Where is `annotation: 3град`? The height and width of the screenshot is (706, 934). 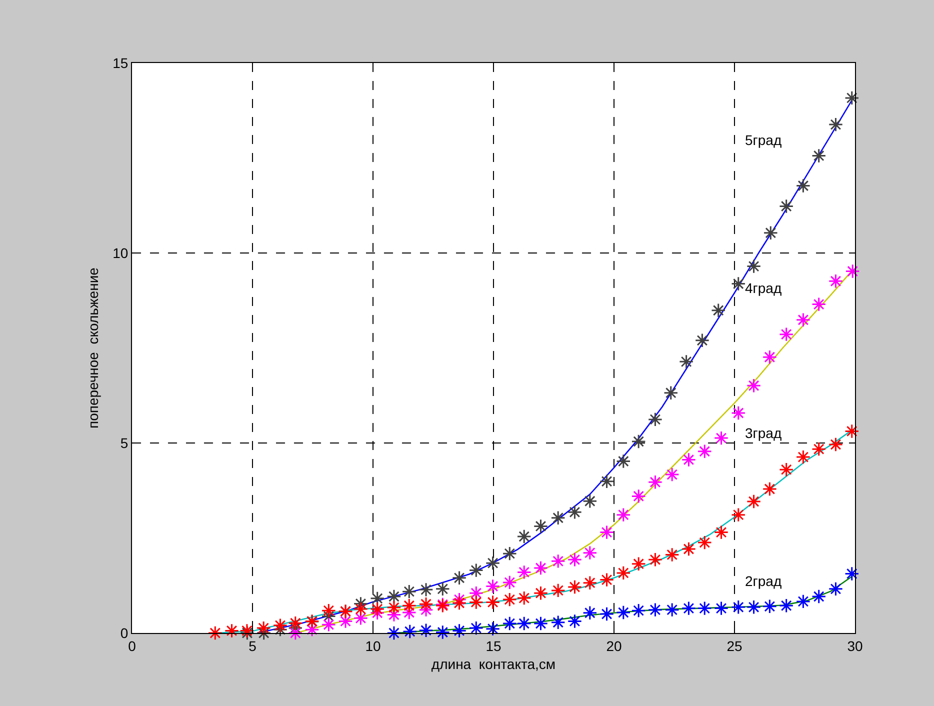 annotation: 3град is located at coordinates (763, 433).